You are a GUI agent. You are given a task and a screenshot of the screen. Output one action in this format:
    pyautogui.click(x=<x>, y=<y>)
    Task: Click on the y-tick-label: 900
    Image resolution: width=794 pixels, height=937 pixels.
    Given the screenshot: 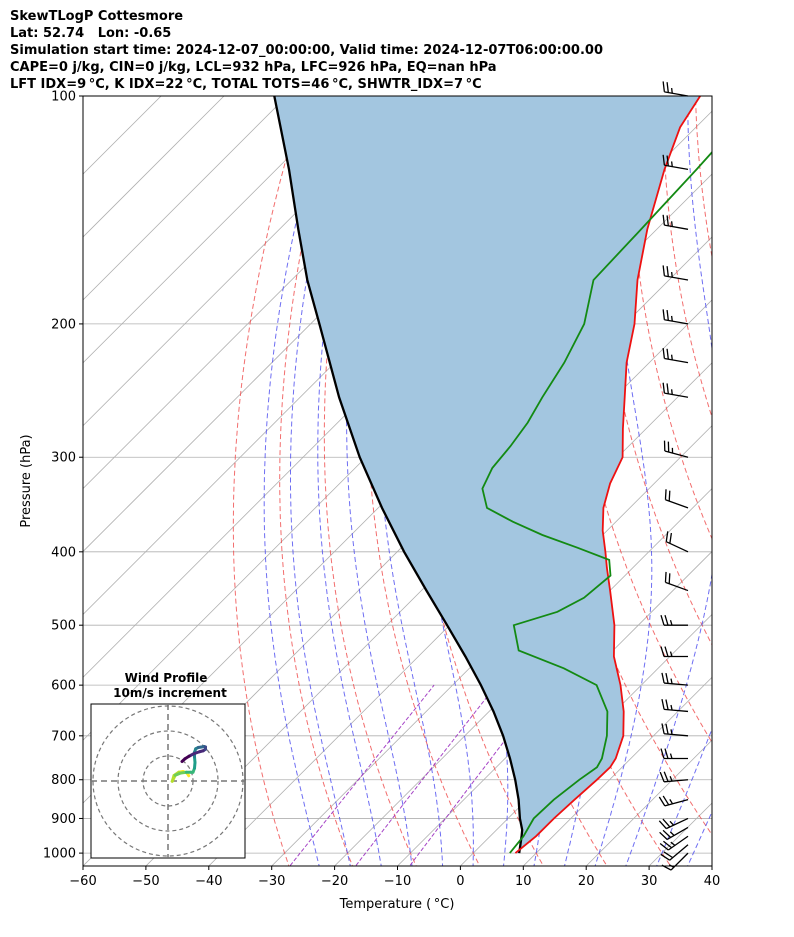 What is the action you would take?
    pyautogui.click(x=63, y=819)
    